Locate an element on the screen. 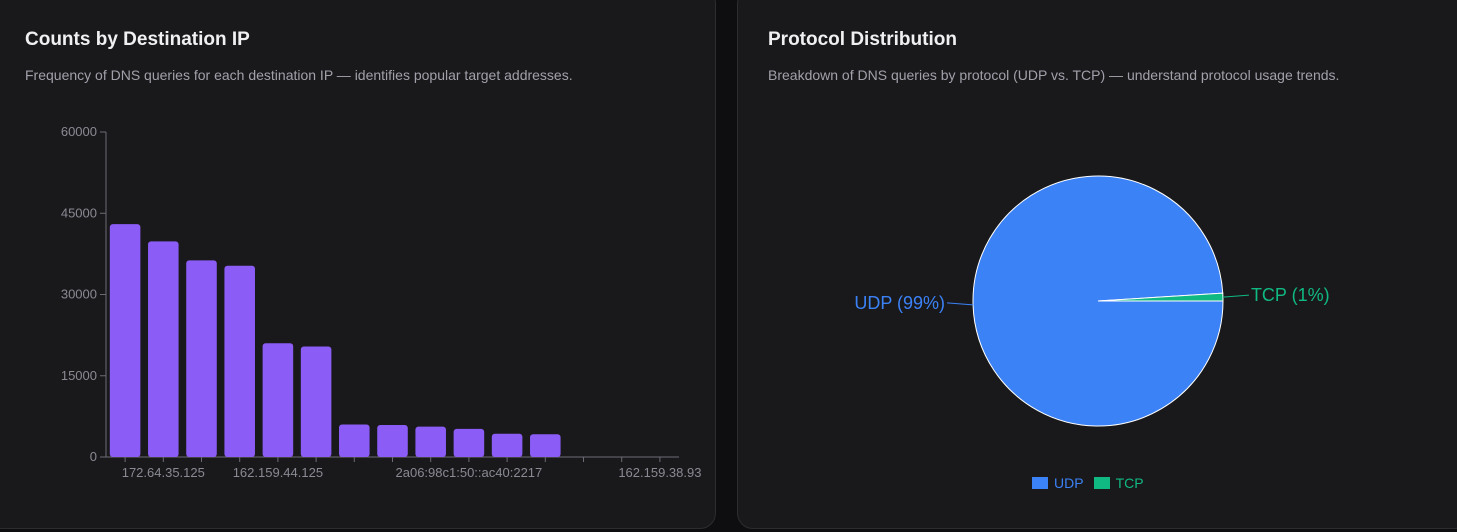  x-tick-label: 172.64.35.125 is located at coordinates (163, 472).